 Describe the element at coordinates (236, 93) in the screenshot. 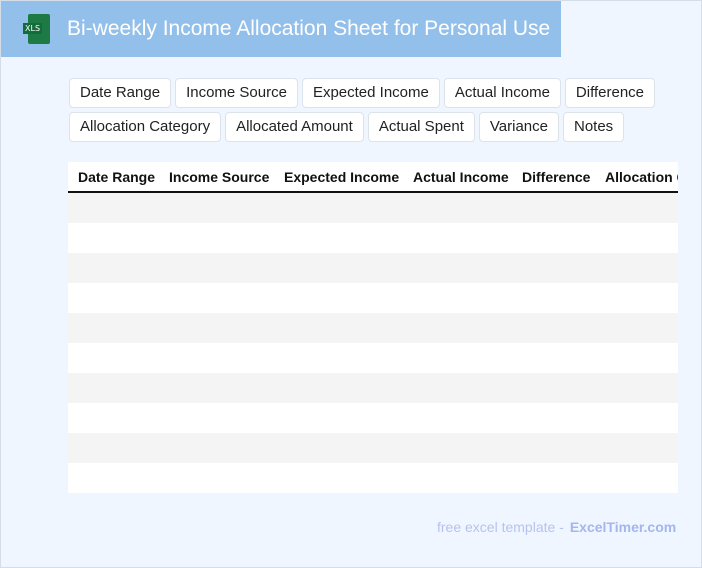

I see `chip-income-source: Income Source` at that location.